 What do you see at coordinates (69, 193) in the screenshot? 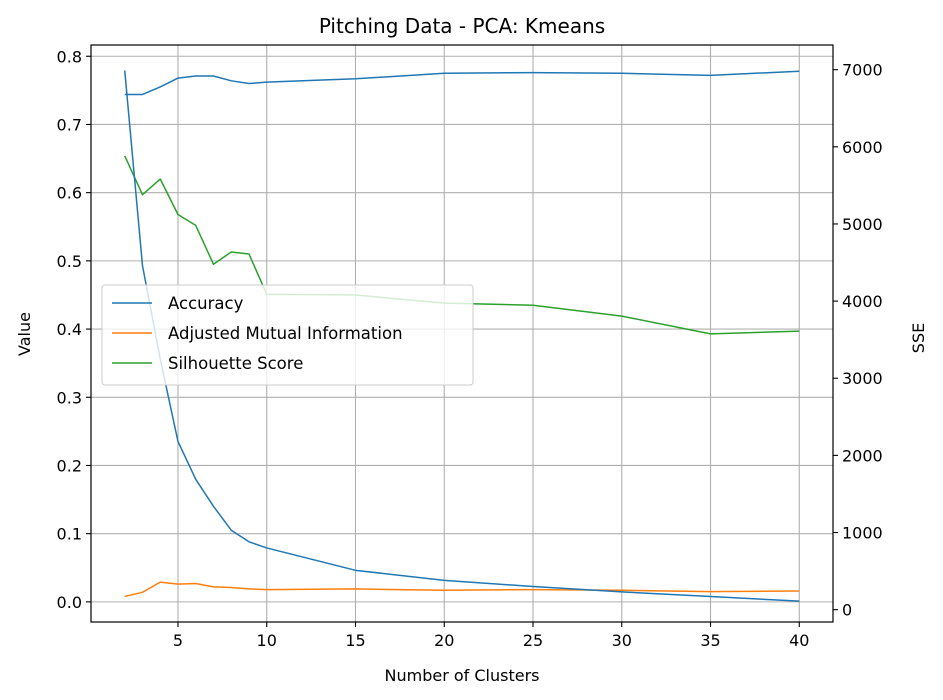
I see `y-tick-label: 0.6` at bounding box center [69, 193].